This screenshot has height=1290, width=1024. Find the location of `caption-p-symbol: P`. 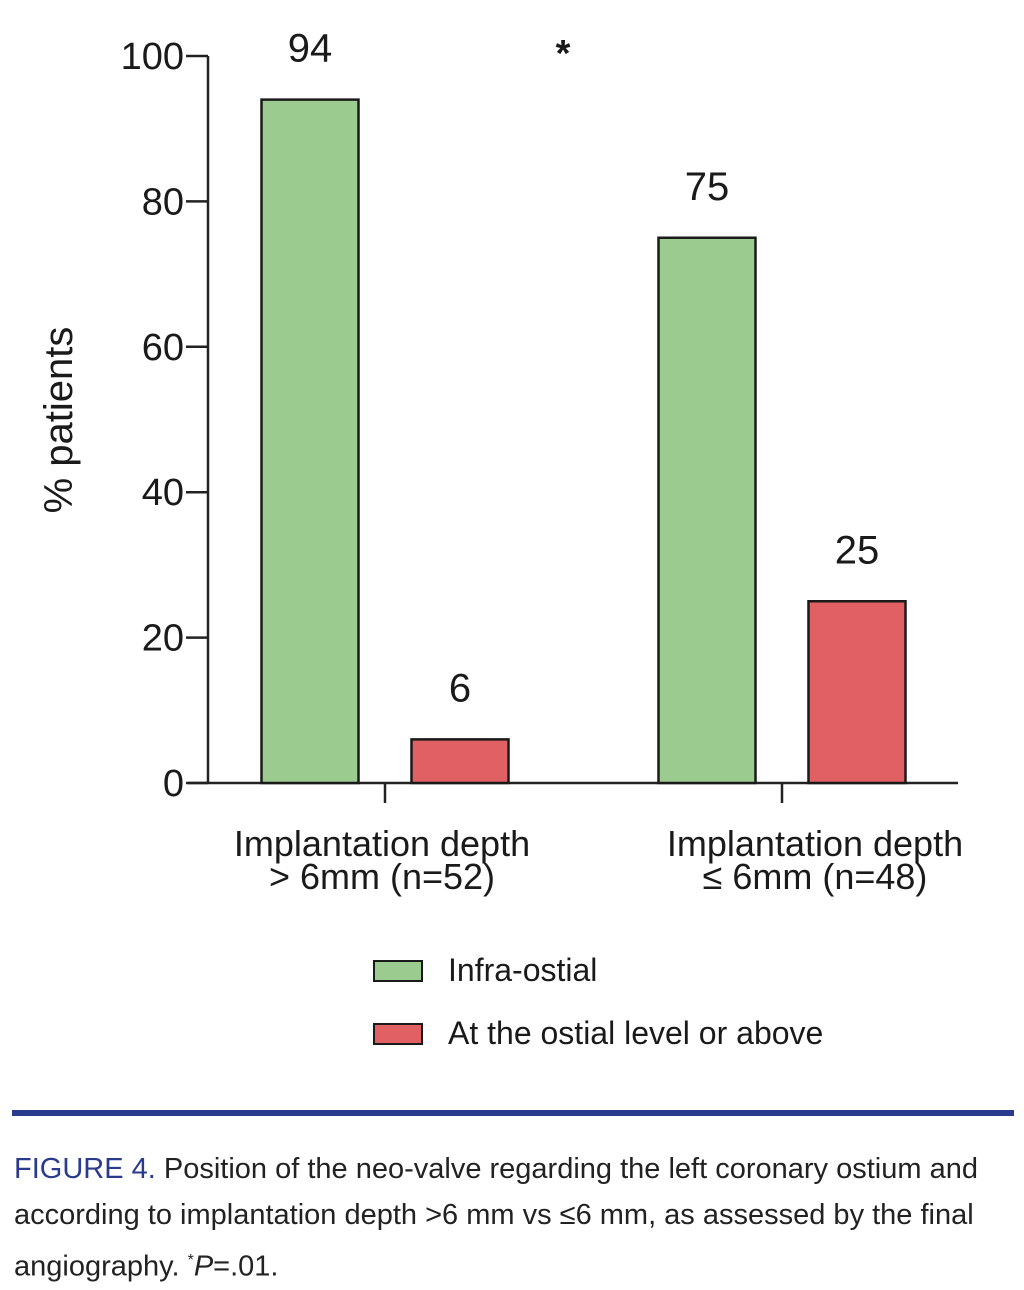

caption-p-symbol: P is located at coordinates (203, 1266).